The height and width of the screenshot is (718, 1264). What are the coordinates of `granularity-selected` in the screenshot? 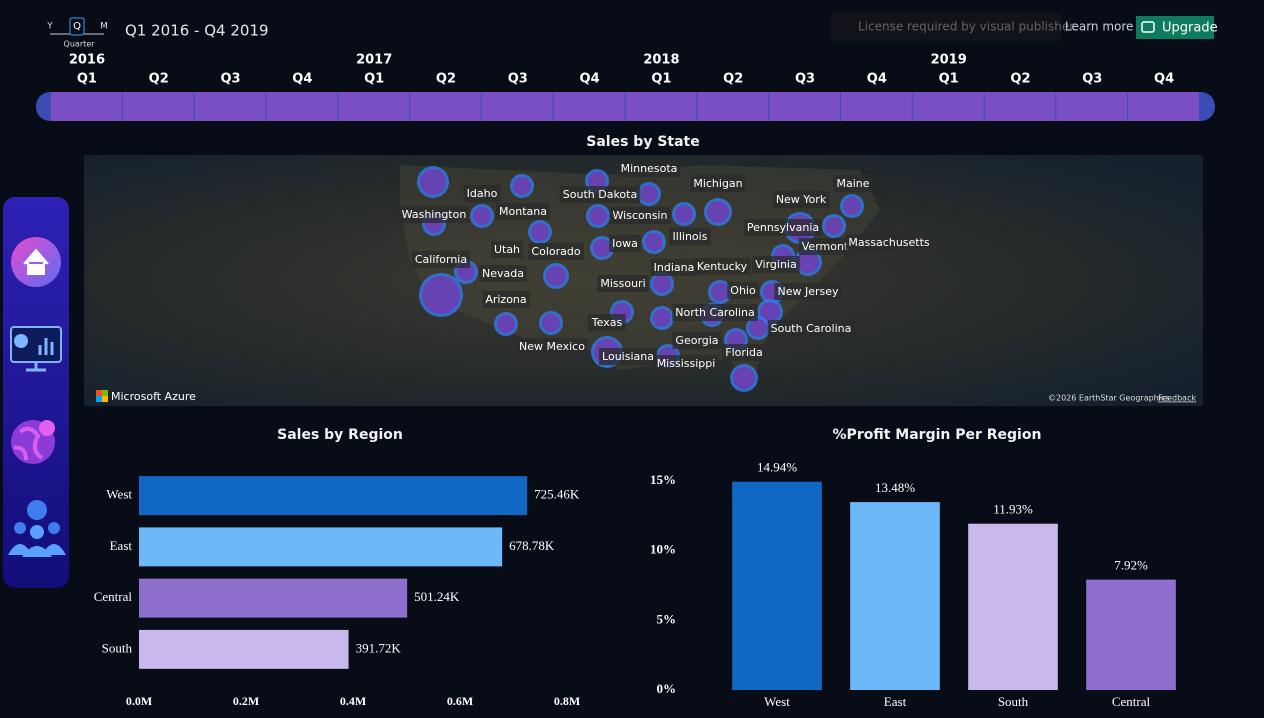 It's located at (77, 26).